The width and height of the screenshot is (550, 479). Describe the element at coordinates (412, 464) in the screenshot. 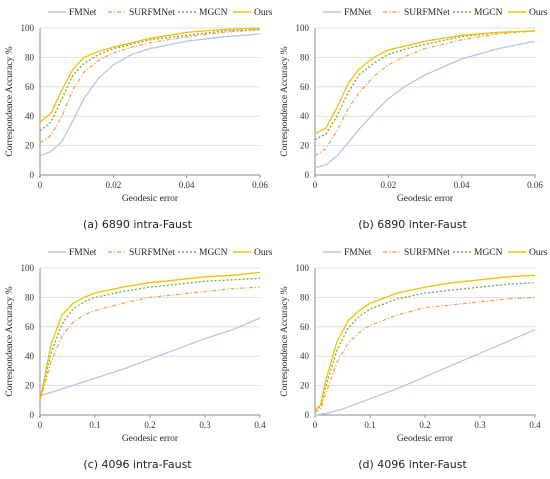

I see `chart-caption-d: (d) 4096 inter-Faust` at that location.